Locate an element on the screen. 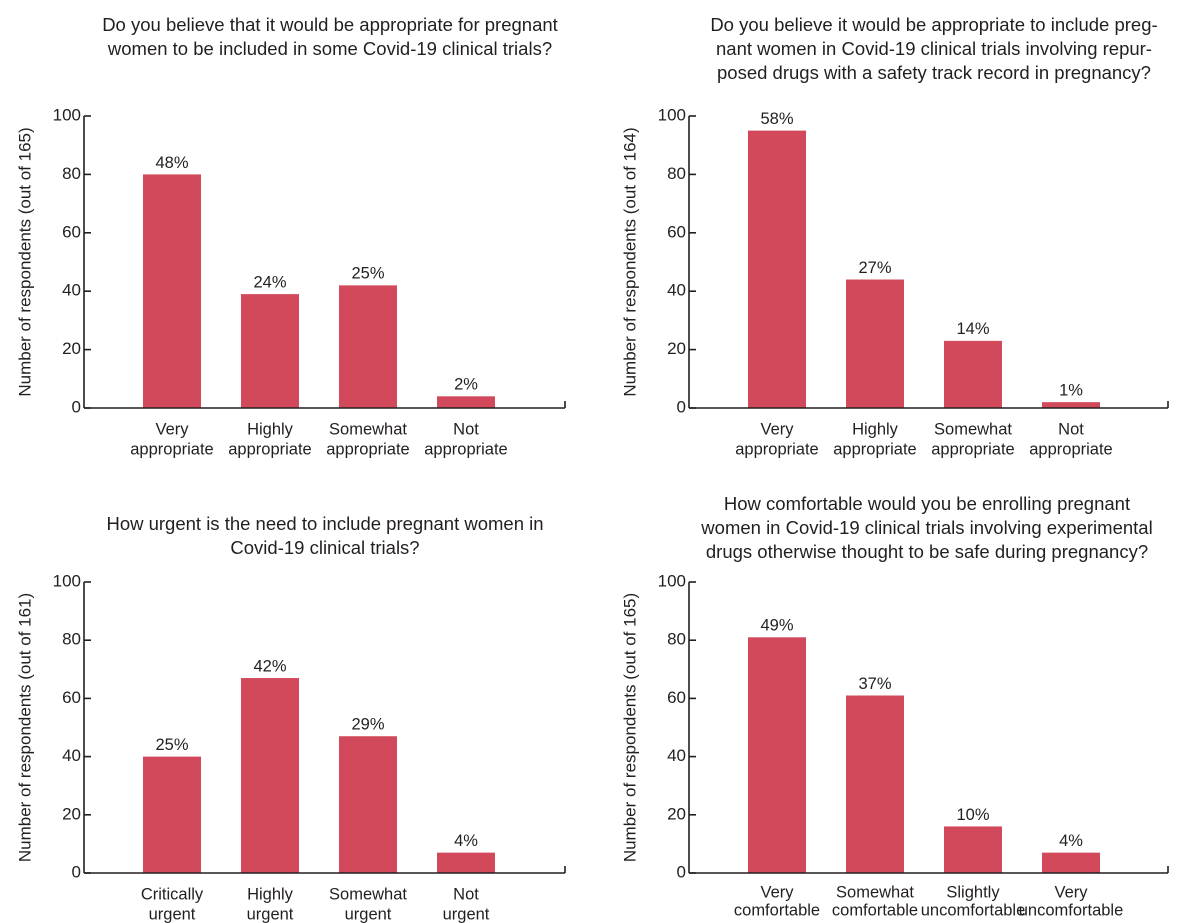  y-axis-label: Number of respondents (out of 161) is located at coordinates (24, 727).